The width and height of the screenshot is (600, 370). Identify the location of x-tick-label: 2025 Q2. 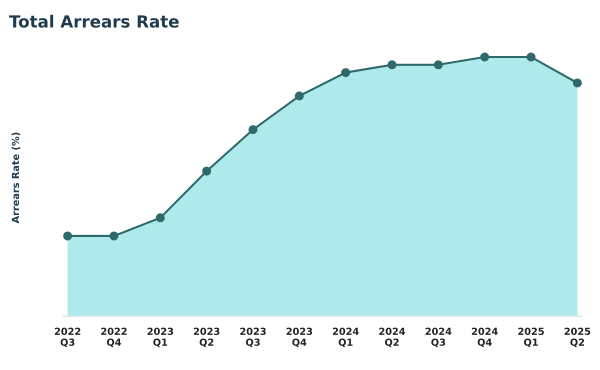
(577, 338).